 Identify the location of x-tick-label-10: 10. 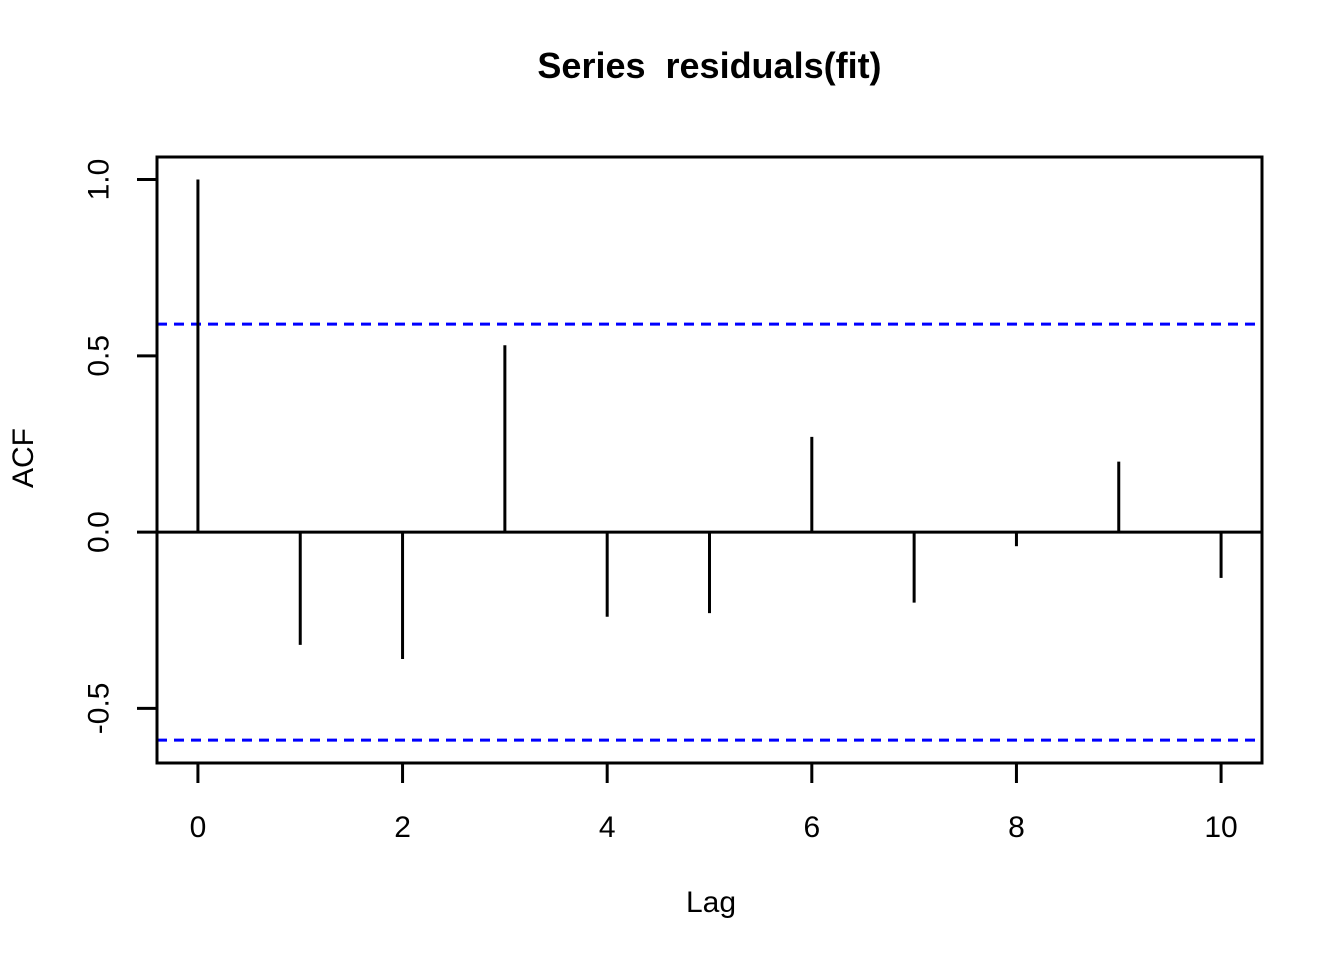
(1220, 827).